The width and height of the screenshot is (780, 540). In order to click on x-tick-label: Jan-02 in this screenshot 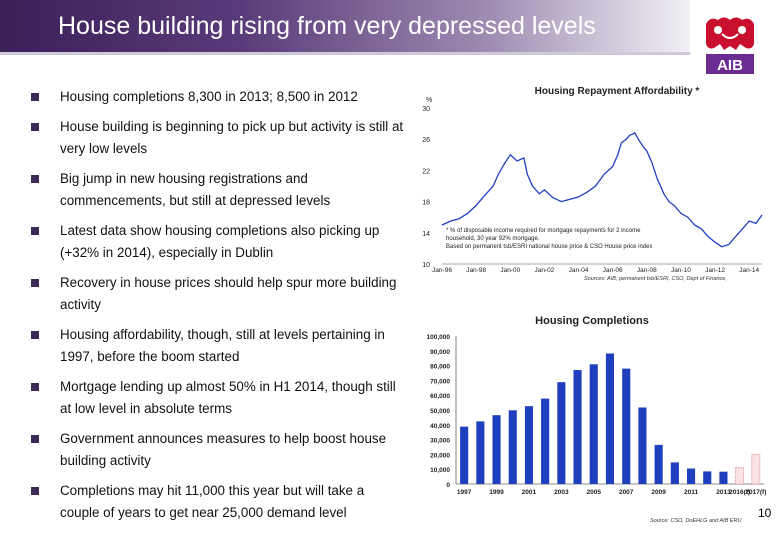, I will do `click(544, 270)`.